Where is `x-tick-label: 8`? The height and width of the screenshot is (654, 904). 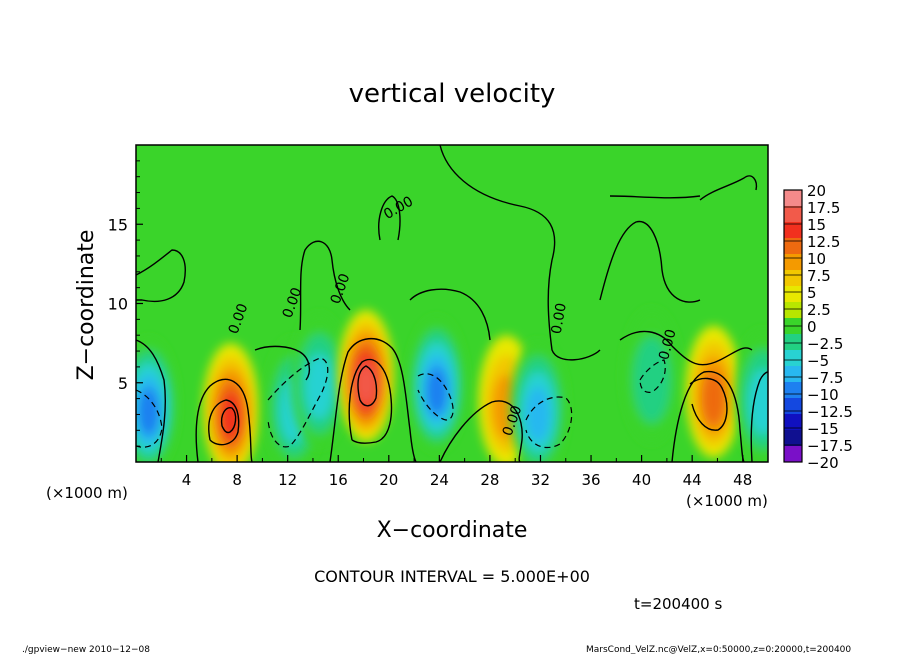 x-tick-label: 8 is located at coordinates (237, 480).